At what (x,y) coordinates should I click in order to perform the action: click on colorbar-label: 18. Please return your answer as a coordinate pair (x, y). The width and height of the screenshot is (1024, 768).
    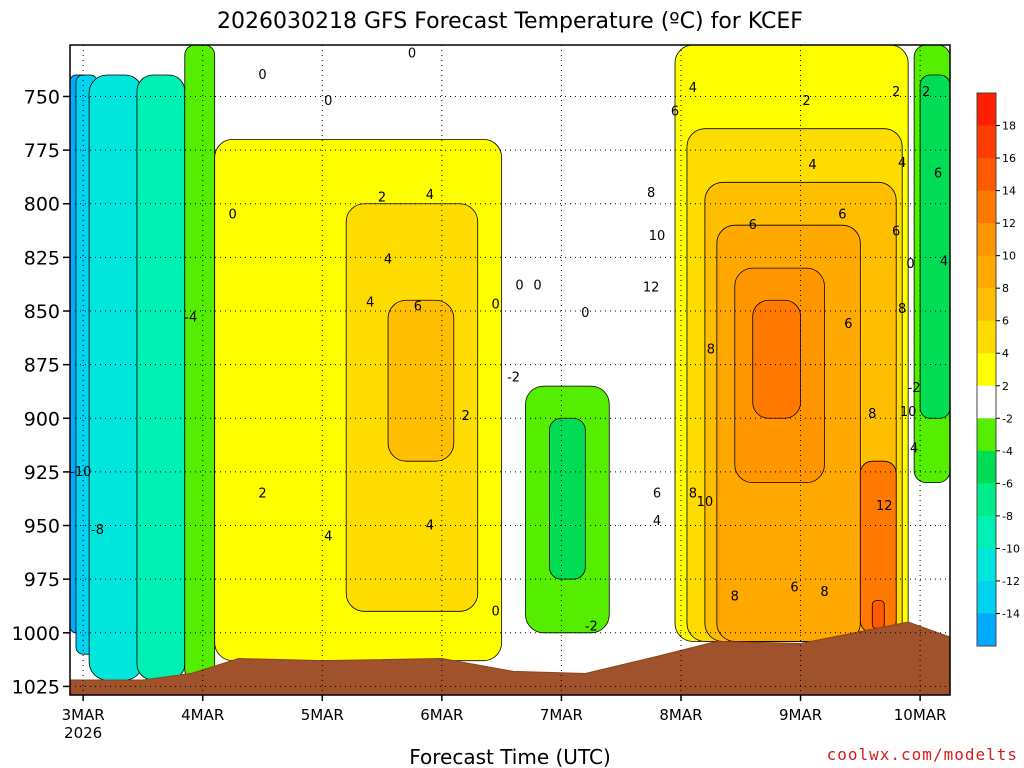
    Looking at the image, I should click on (1009, 126).